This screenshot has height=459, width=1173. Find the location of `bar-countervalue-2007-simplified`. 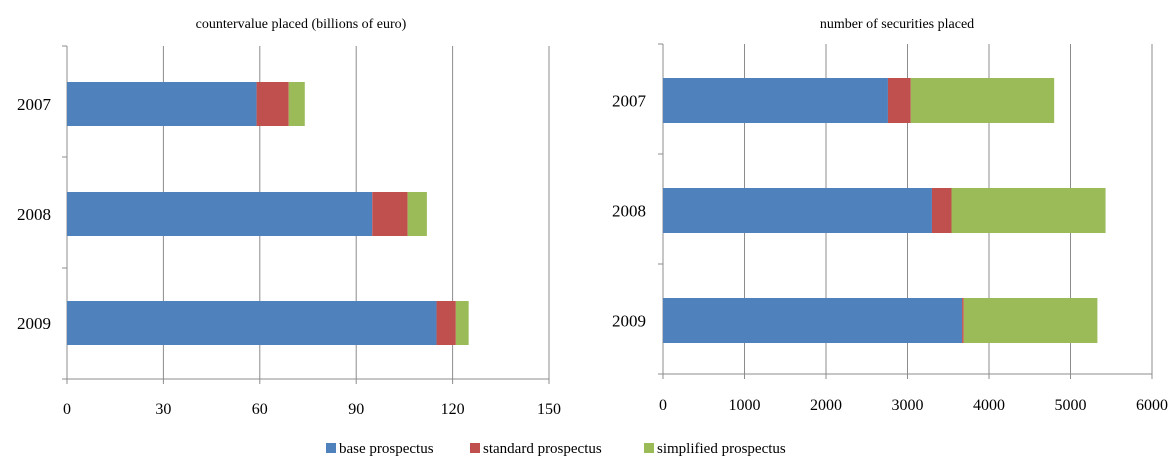

bar-countervalue-2007-simplified is located at coordinates (296, 104).